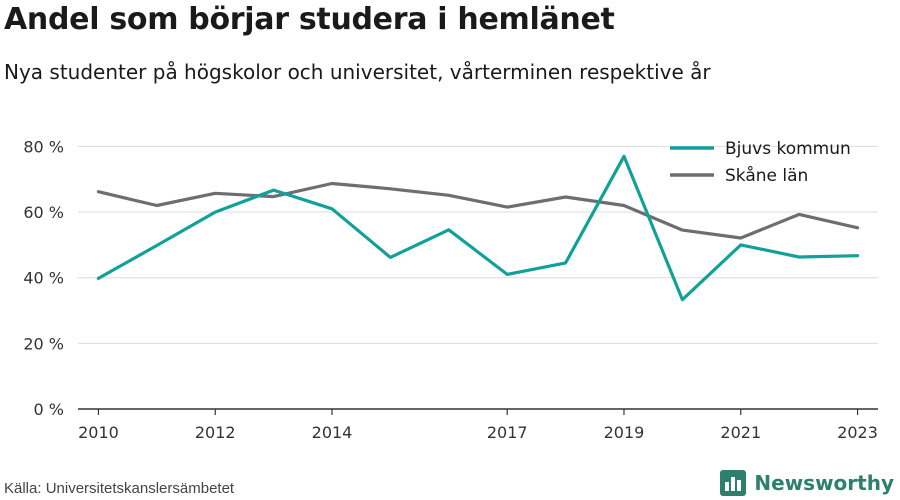 The image size is (900, 500). I want to click on y-tick-label: 60 %, so click(43, 212).